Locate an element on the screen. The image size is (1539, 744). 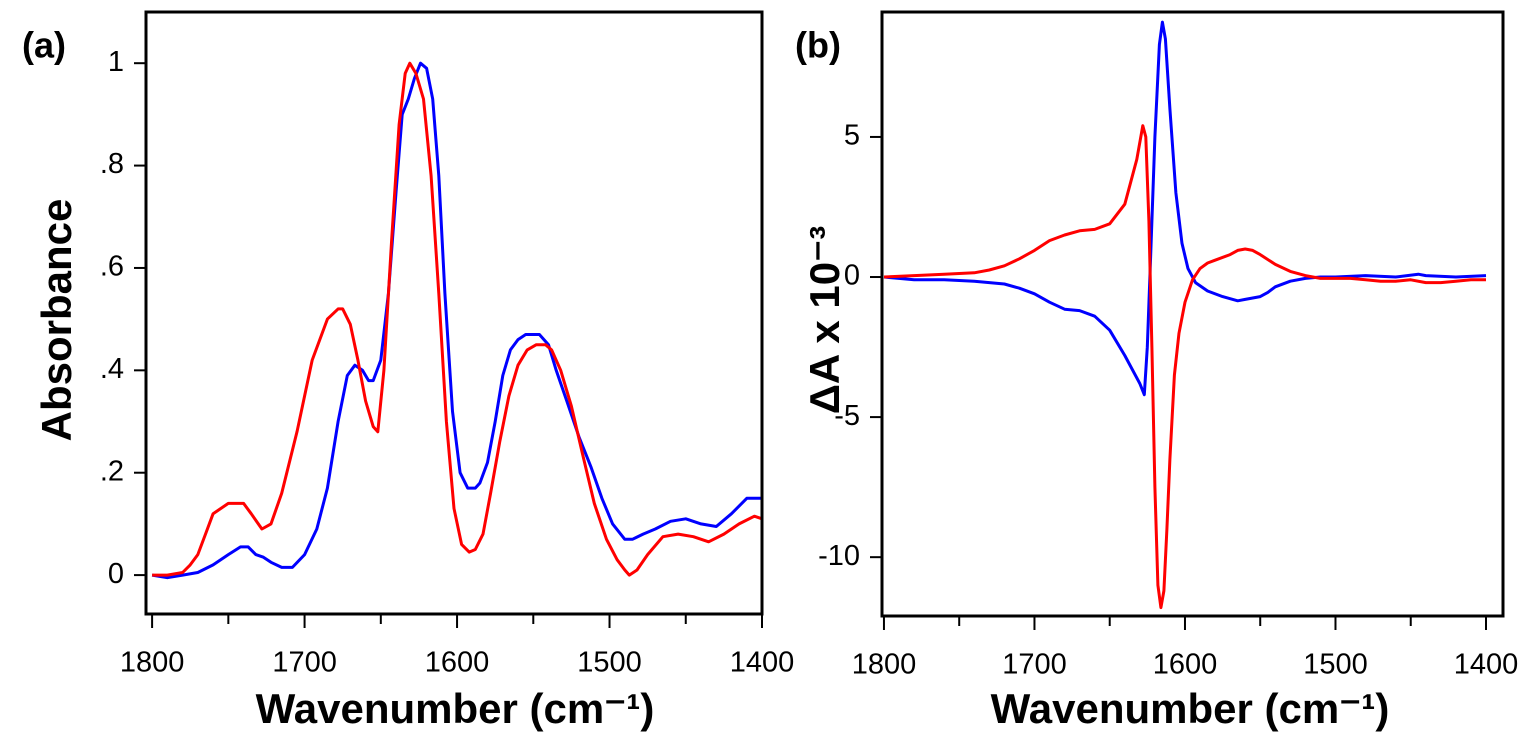
y-tick-label: -5 is located at coordinates (847, 416).